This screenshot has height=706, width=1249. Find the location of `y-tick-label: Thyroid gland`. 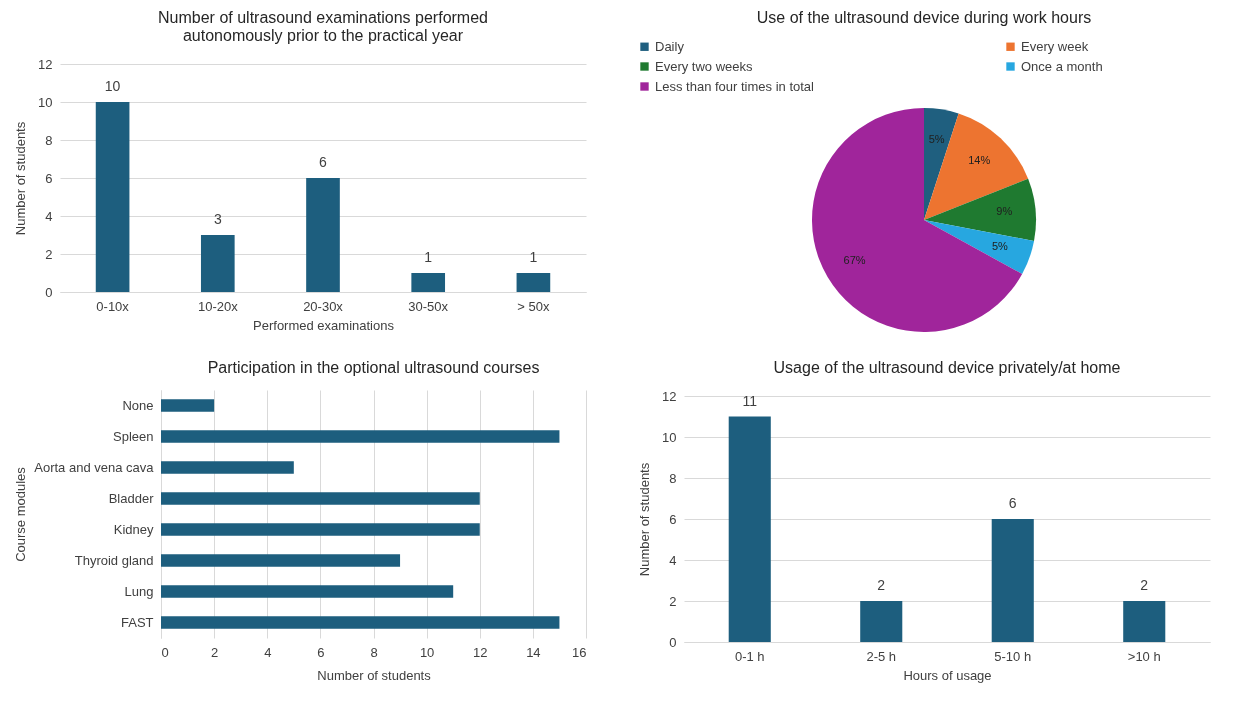

y-tick-label: Thyroid gland is located at coordinates (114, 560).